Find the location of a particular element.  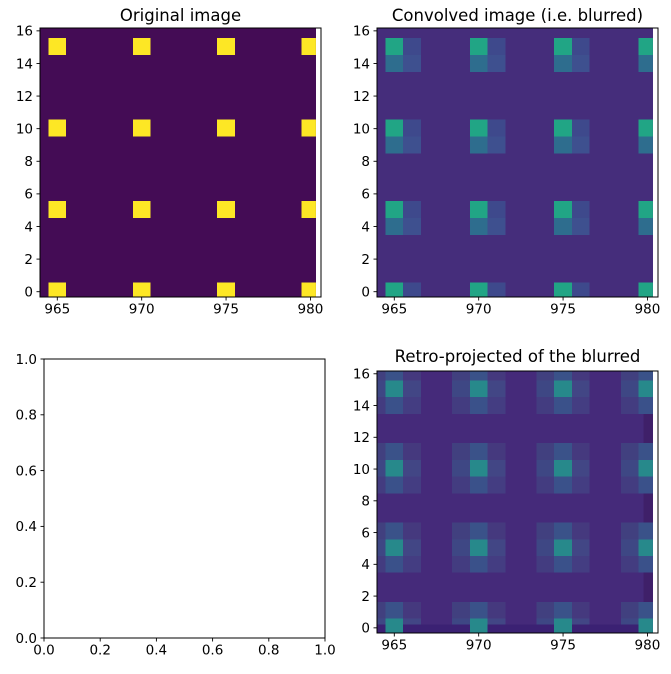

y-tick-label: 0.4 is located at coordinates (26, 527).